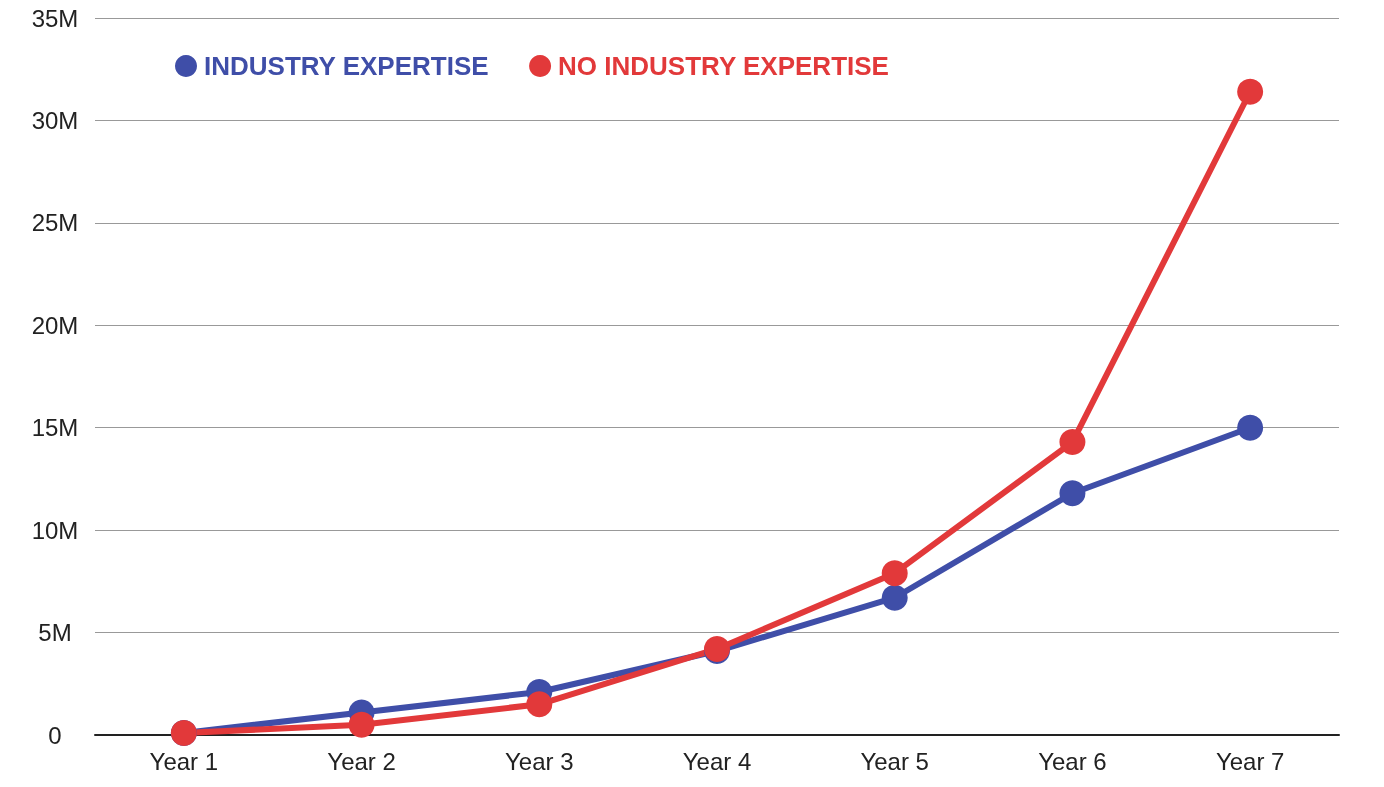 This screenshot has width=1384, height=787. I want to click on legend-label: NO INDUSTRY EXPERTISE, so click(723, 66).